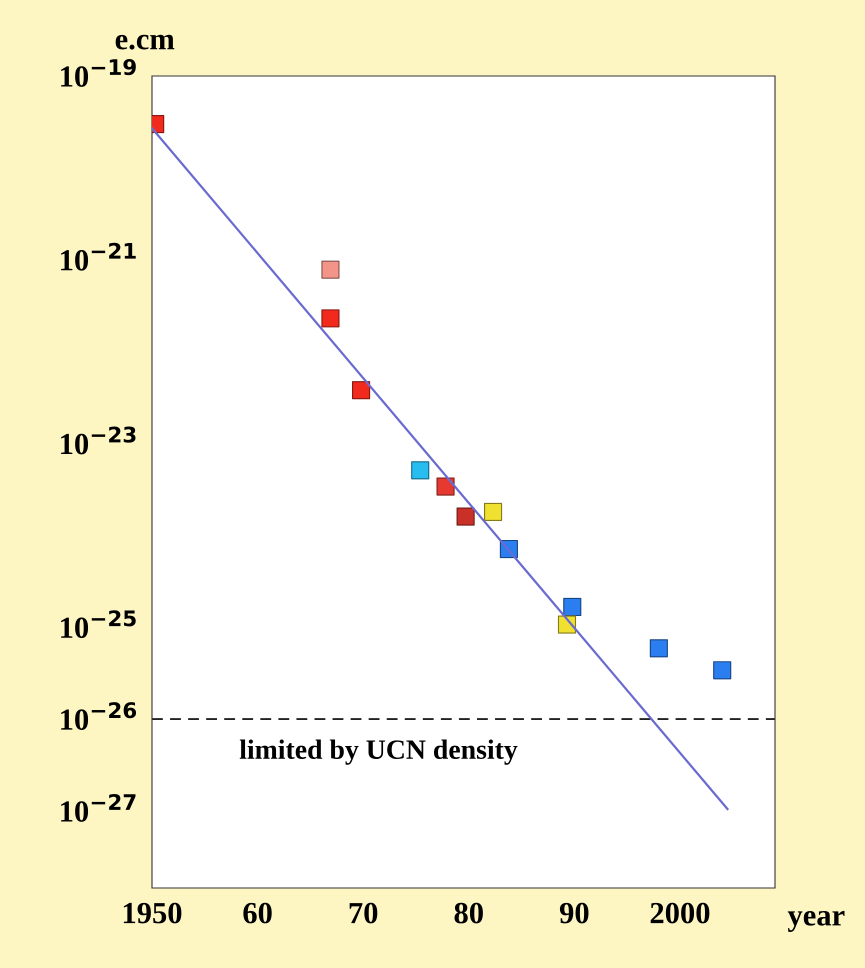  What do you see at coordinates (468, 913) in the screenshot?
I see `x-tick-label: 80` at bounding box center [468, 913].